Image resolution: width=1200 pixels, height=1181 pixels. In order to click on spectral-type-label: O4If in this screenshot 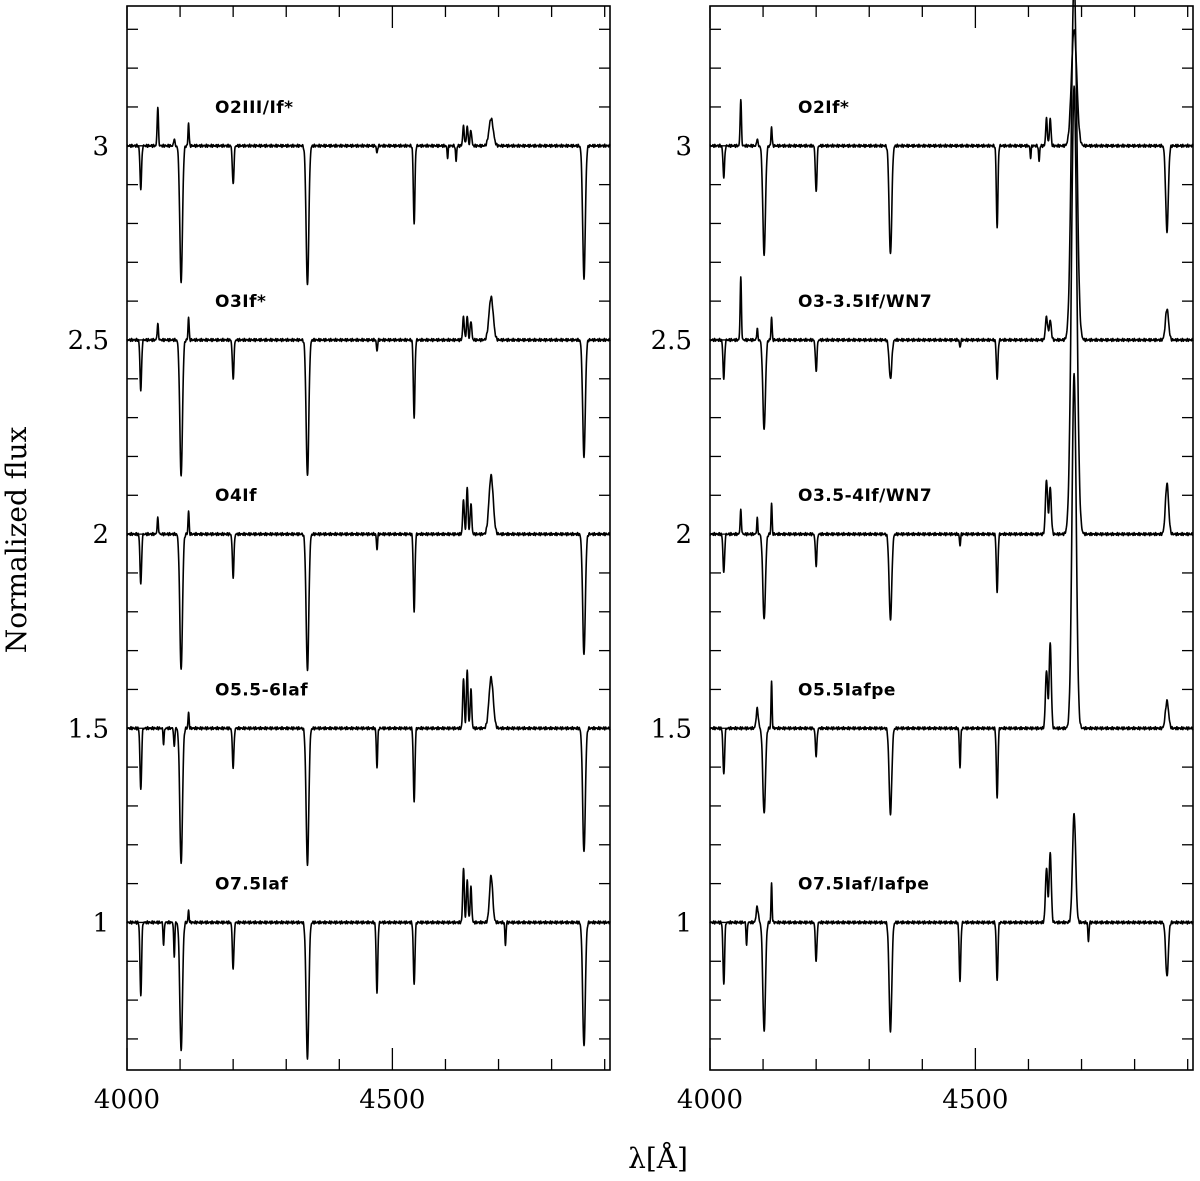, I will do `click(236, 496)`.